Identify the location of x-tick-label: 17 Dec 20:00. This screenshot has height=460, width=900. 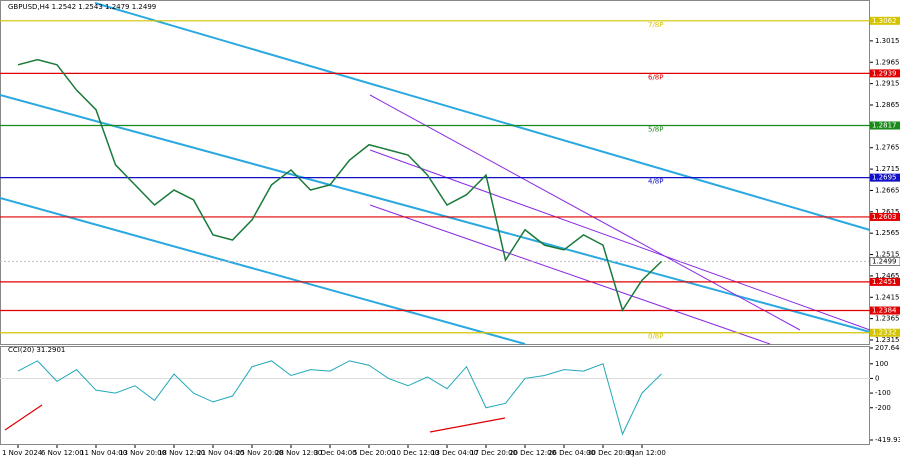
(493, 453).